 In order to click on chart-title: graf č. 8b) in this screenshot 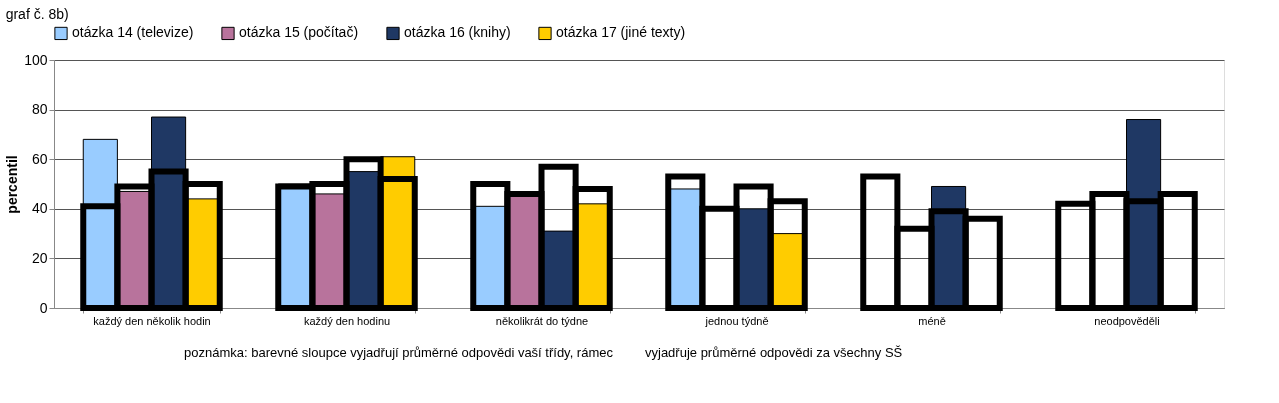, I will do `click(37, 14)`.